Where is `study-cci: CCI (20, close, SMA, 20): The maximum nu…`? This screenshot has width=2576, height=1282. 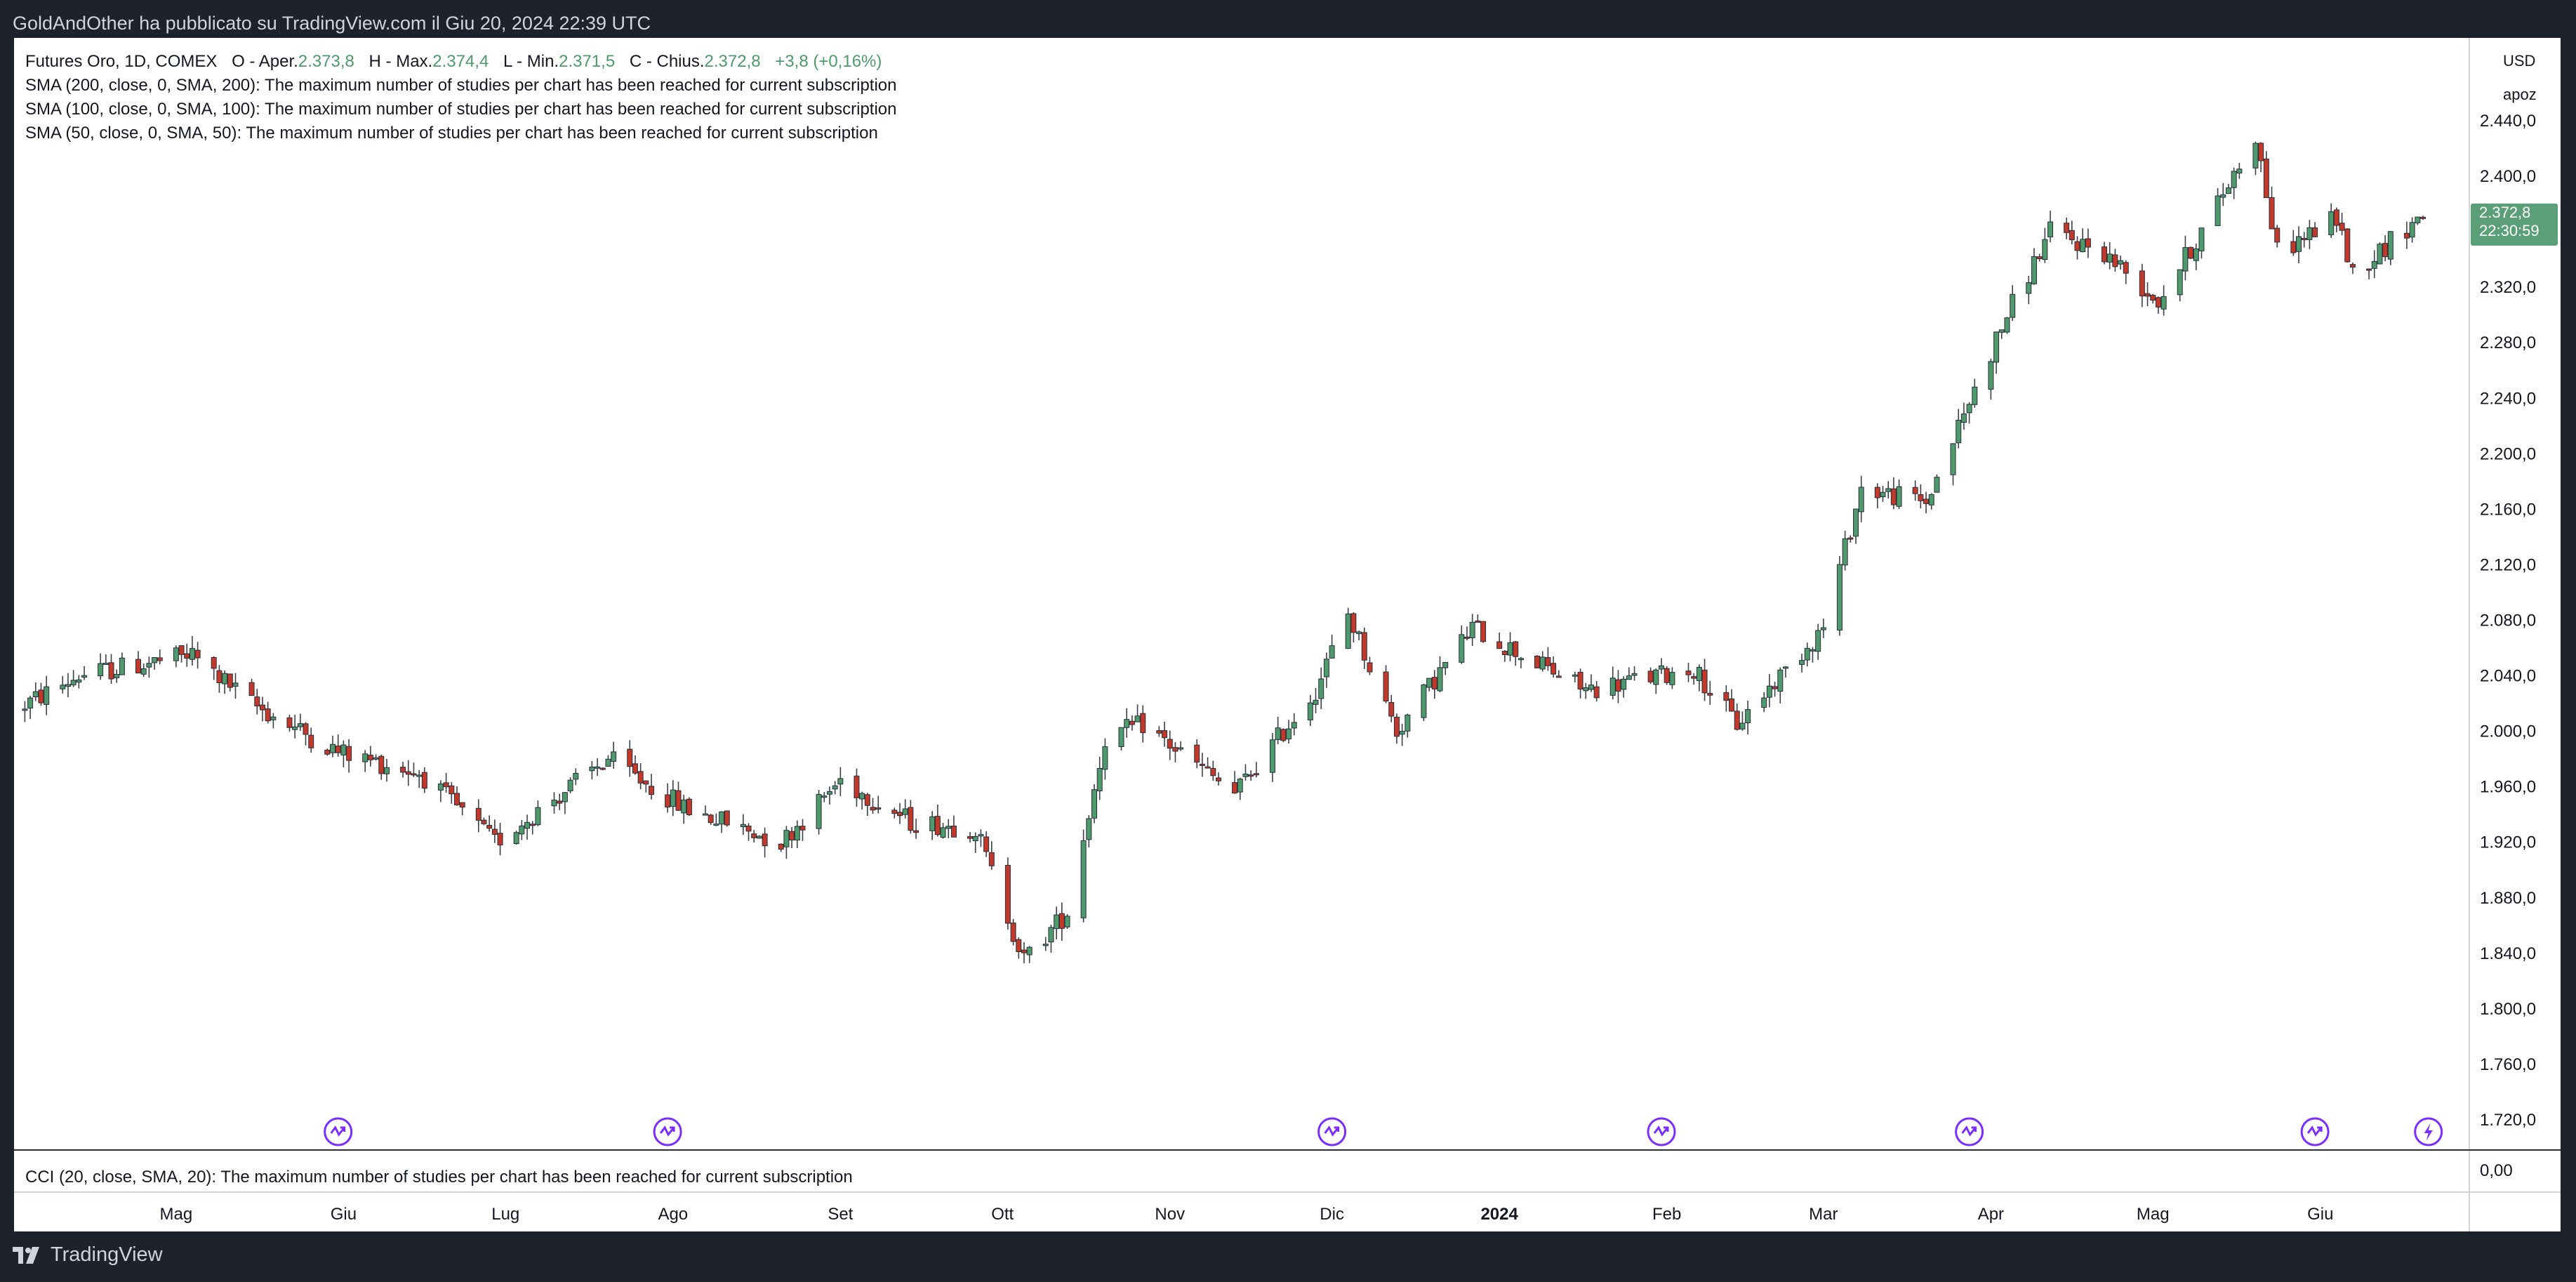
study-cci: CCI (20, close, SMA, 20): The maximum nu… is located at coordinates (439, 1177).